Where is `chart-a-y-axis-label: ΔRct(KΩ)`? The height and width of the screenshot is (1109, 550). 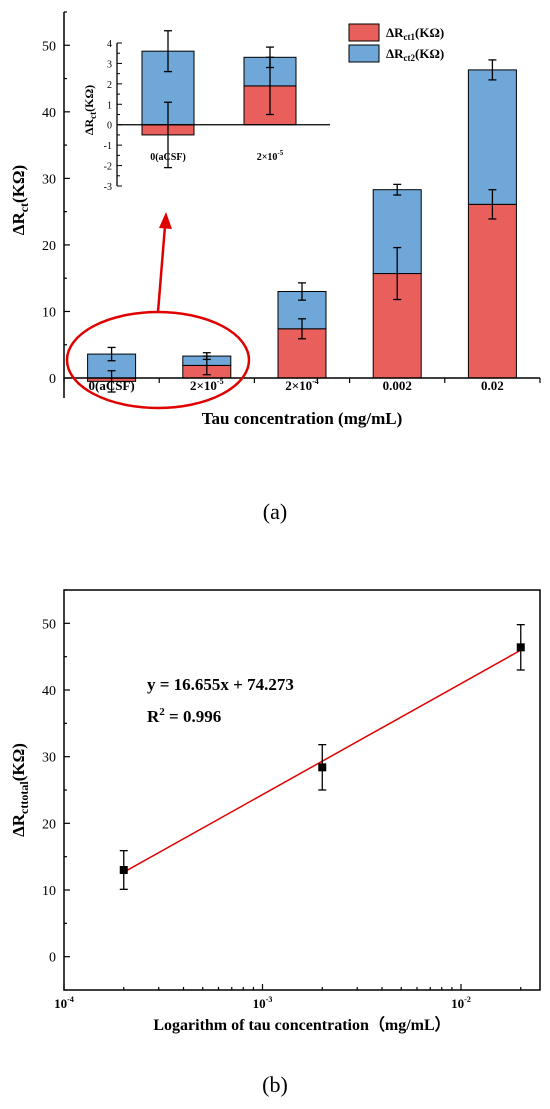 chart-a-y-axis-label: ΔRct(KΩ) is located at coordinates (20, 200).